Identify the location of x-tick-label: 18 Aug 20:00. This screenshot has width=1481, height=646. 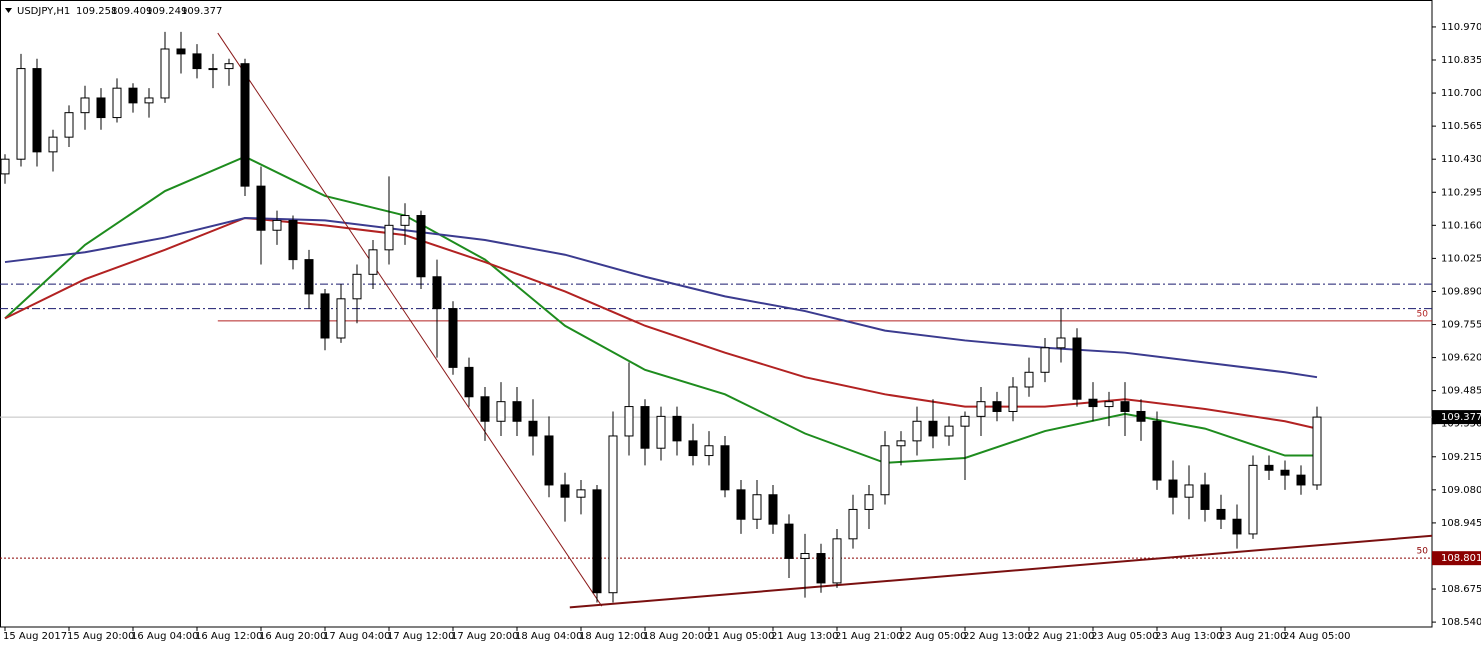
(676, 636).